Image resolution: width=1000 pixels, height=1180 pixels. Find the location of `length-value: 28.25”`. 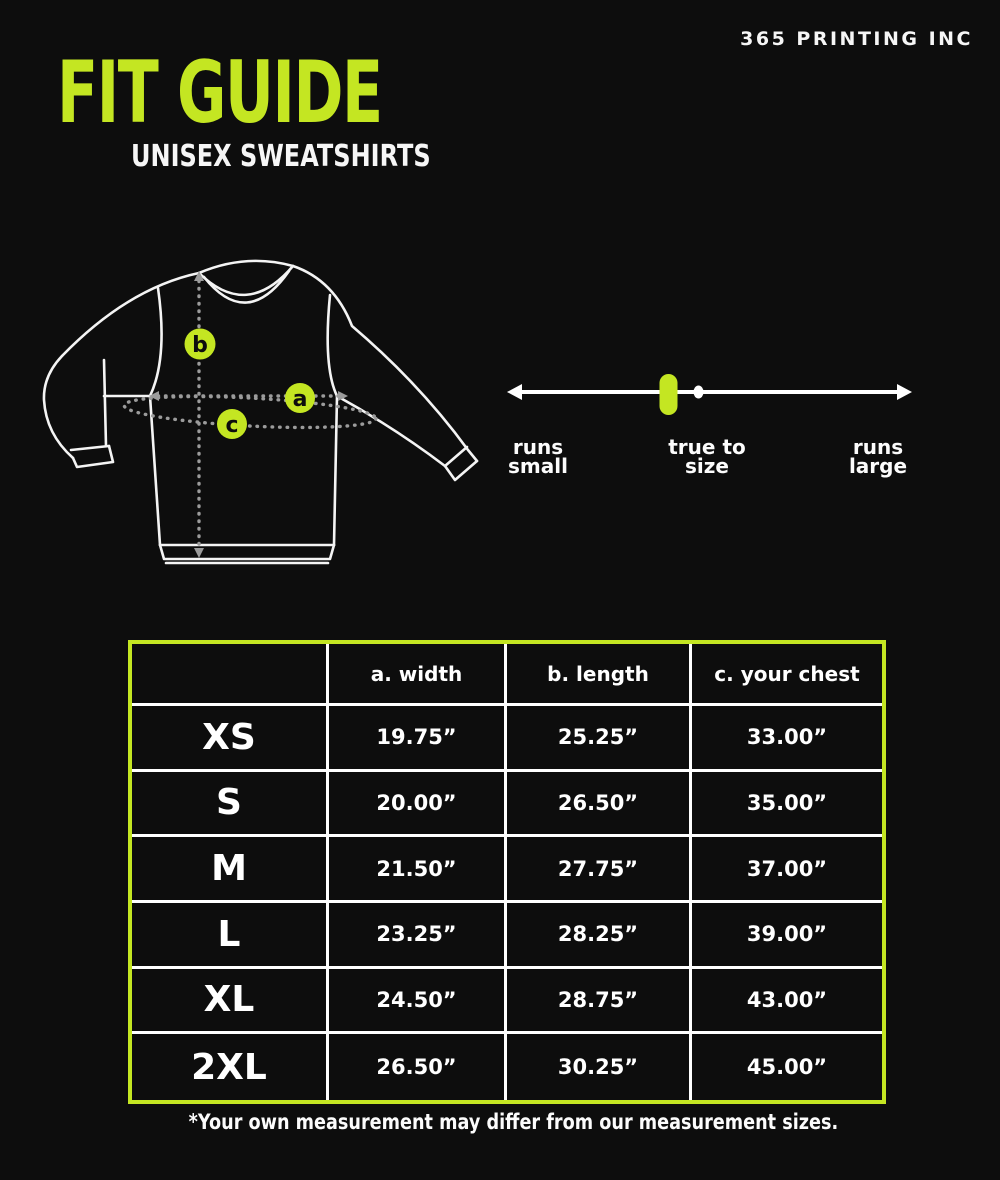

length-value: 28.25” is located at coordinates (599, 935).